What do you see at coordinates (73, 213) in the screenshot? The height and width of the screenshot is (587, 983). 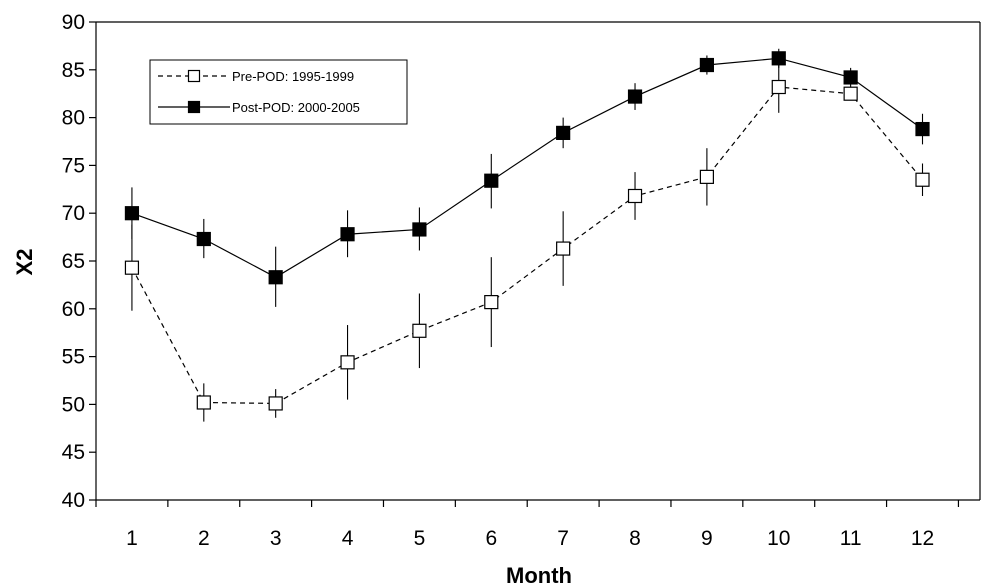 I see `y-tick-label: 70` at bounding box center [73, 213].